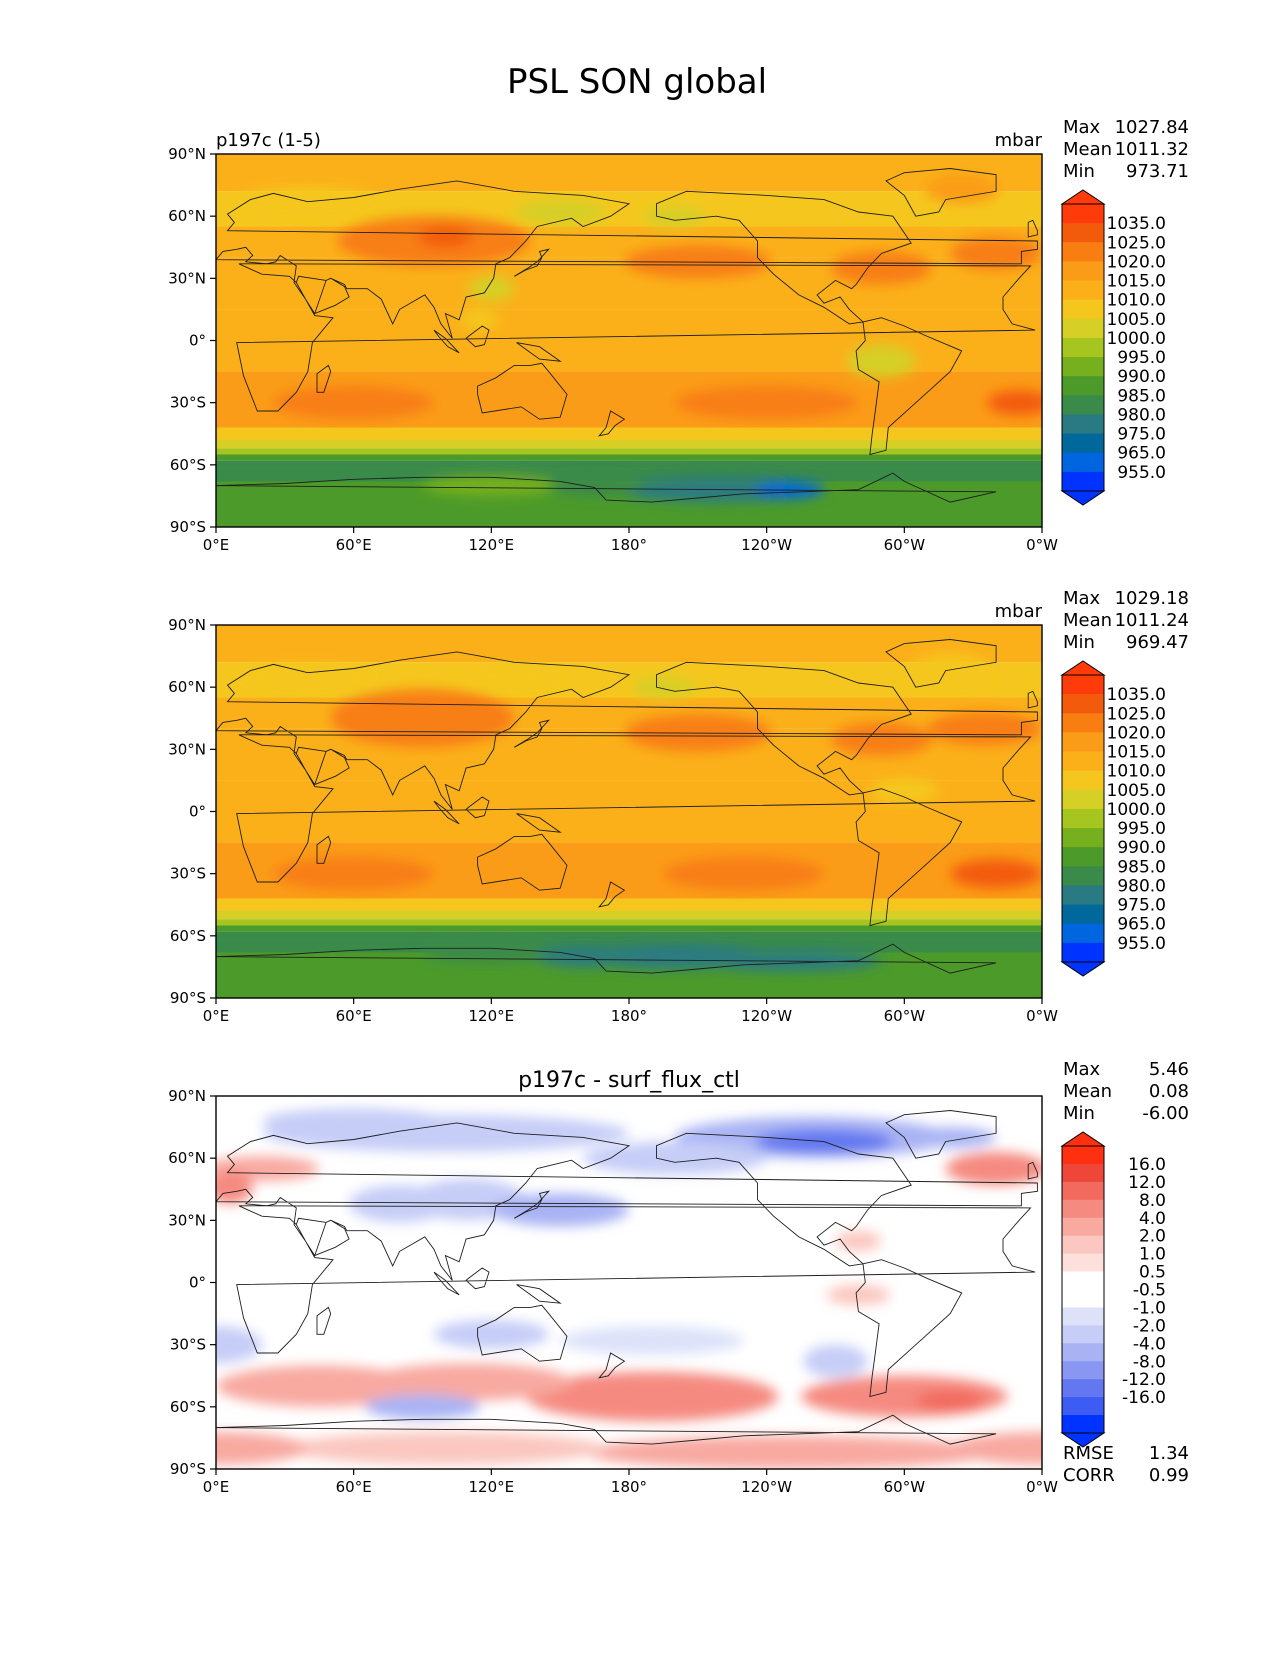 The image size is (1275, 1654). I want to click on colorbar-label: -0.5, so click(1149, 1291).